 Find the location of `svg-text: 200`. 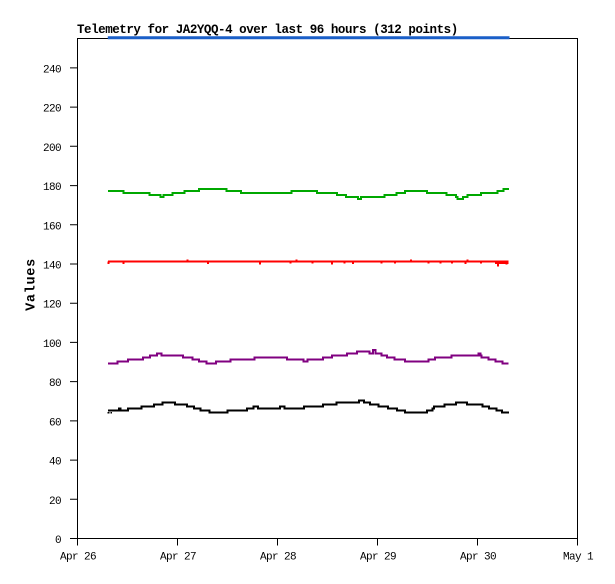

svg-text: 200 is located at coordinates (52, 149).